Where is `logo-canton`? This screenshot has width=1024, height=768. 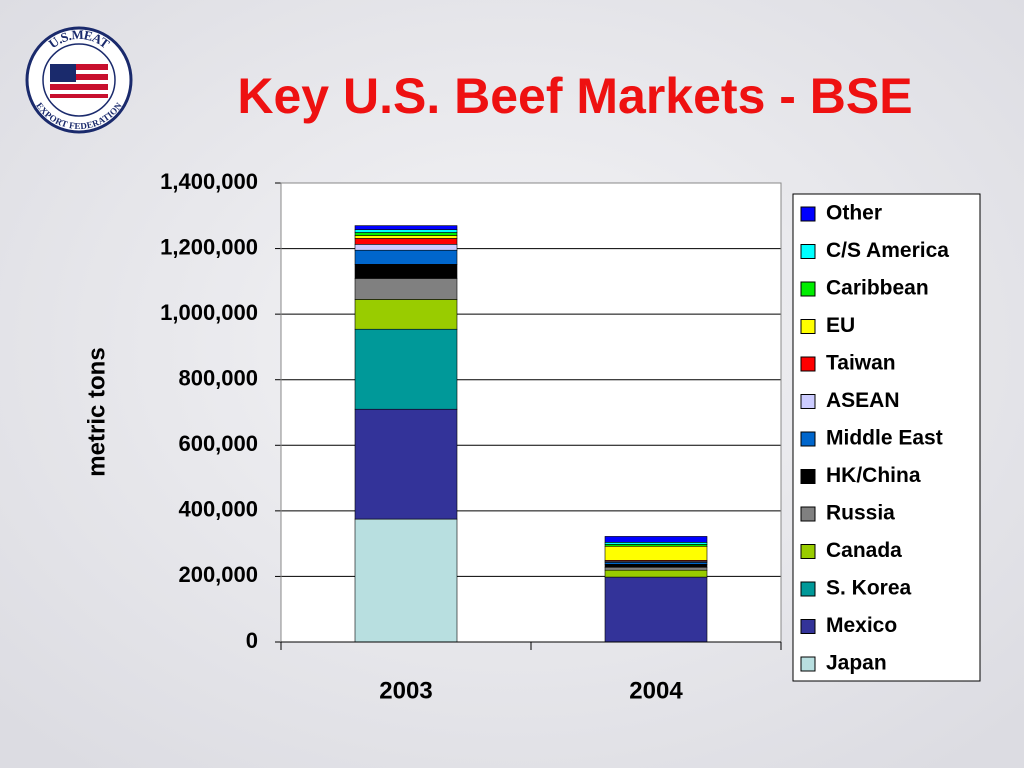 logo-canton is located at coordinates (63, 73).